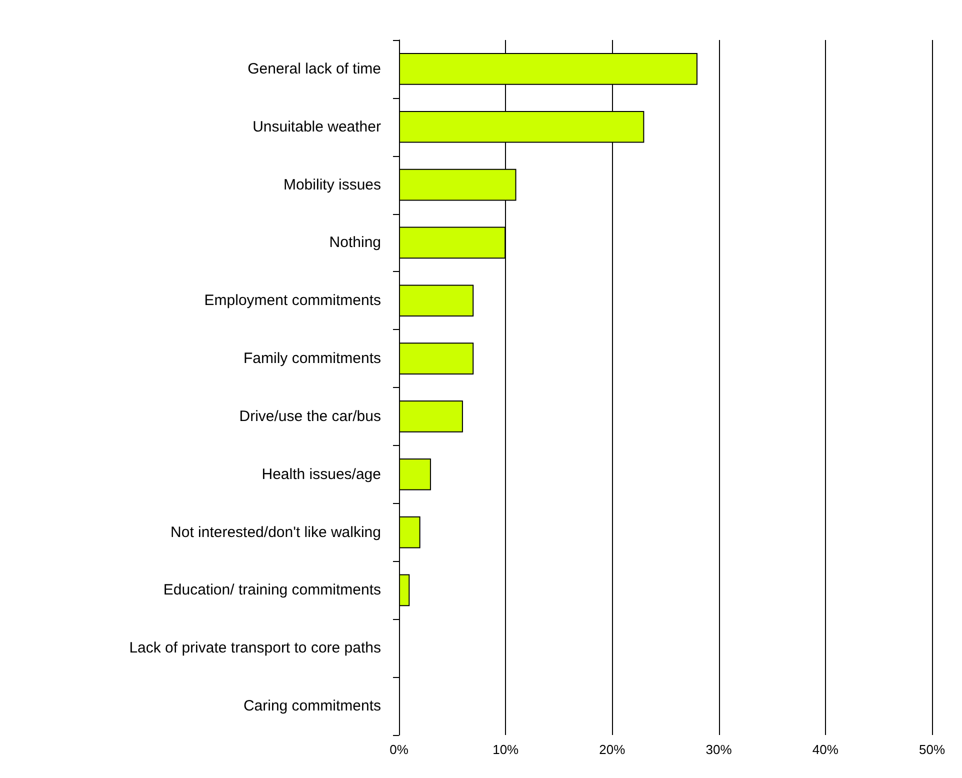  I want to click on y-tick-label: Lack of private transport to core paths, so click(255, 648).